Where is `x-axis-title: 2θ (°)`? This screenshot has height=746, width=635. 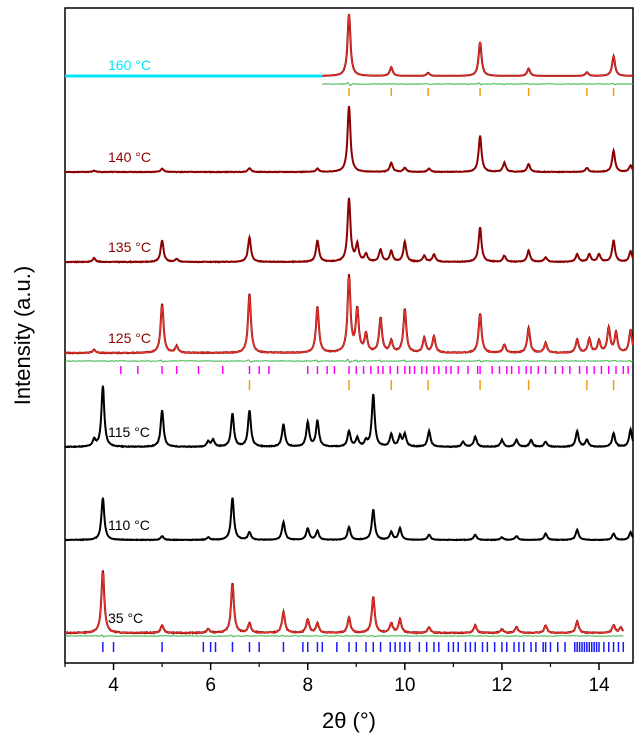 x-axis-title: 2θ (°) is located at coordinates (349, 720).